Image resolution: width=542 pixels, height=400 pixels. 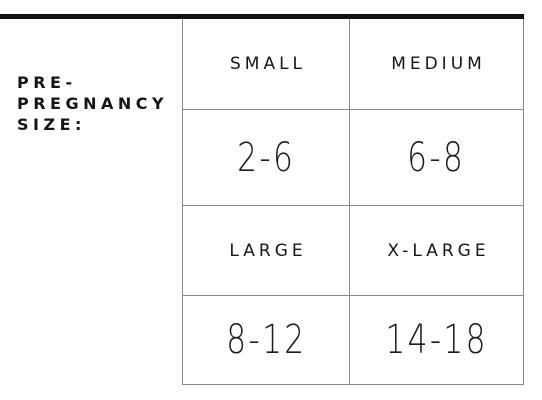 I want to click on size-cell-large: LARGE, so click(x=266, y=251).